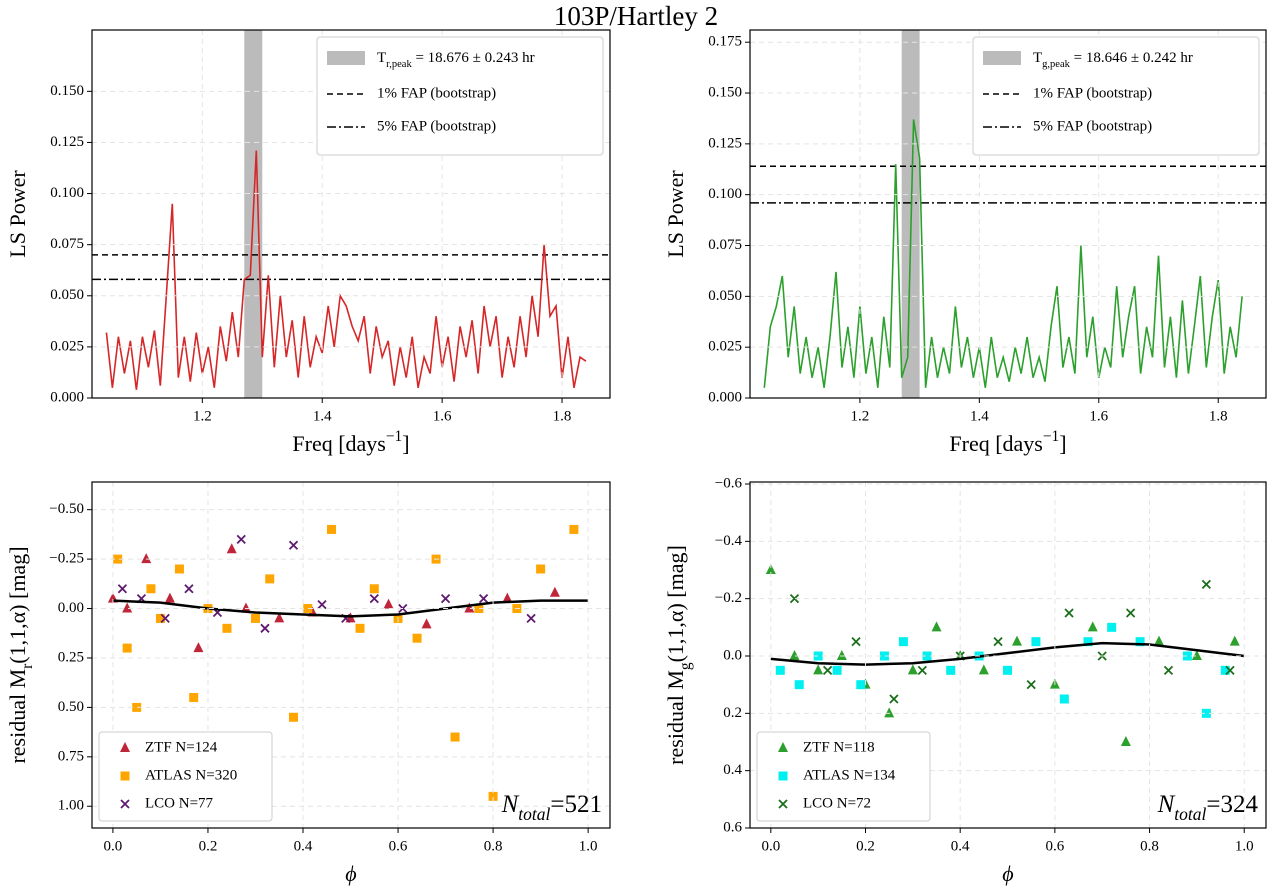 This screenshot has height=887, width=1273. What do you see at coordinates (770, 846) in the screenshot?
I see `x-tick-label: 0.0` at bounding box center [770, 846].